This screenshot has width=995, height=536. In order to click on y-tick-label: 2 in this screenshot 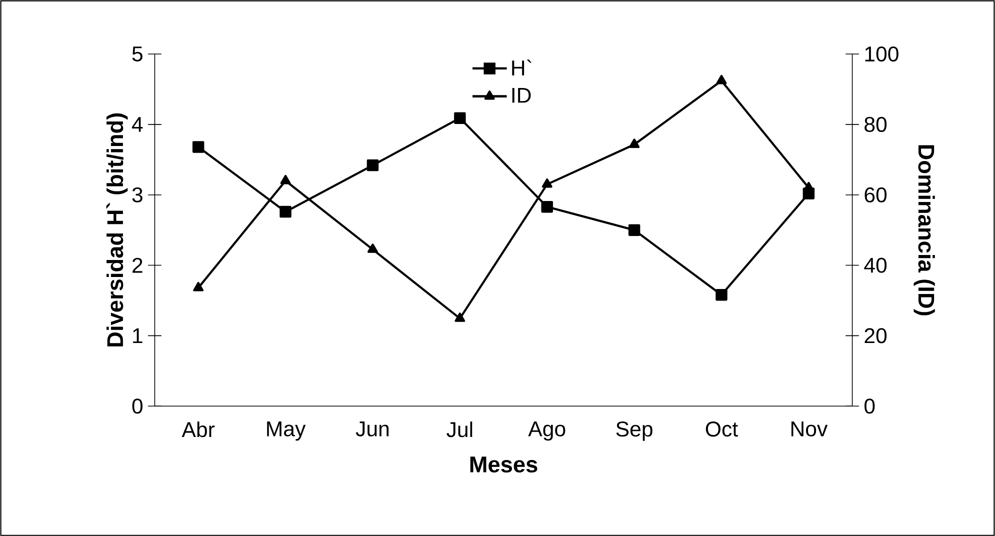, I will do `click(137, 265)`.